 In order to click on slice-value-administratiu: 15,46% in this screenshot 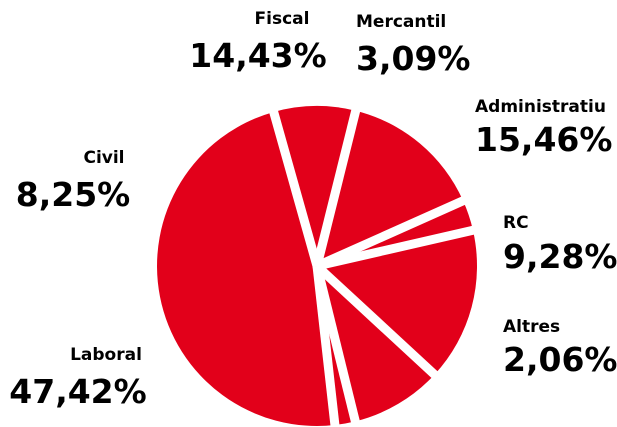, I will do `click(543, 139)`.